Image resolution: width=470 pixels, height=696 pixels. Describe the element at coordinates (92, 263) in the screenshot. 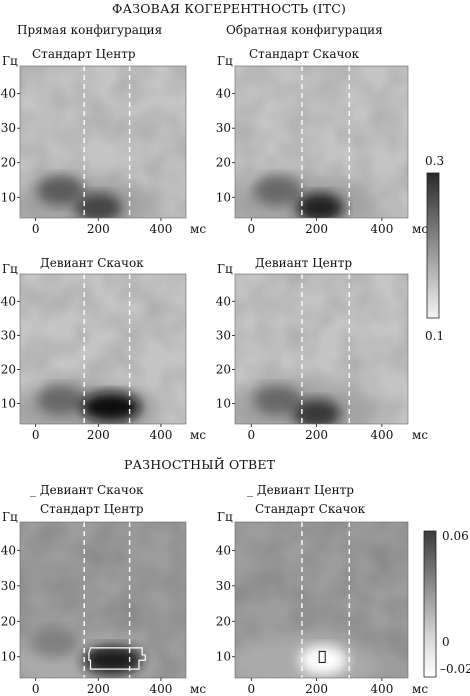

I see `panel-title-dev-jump: Девиант Скачок` at that location.